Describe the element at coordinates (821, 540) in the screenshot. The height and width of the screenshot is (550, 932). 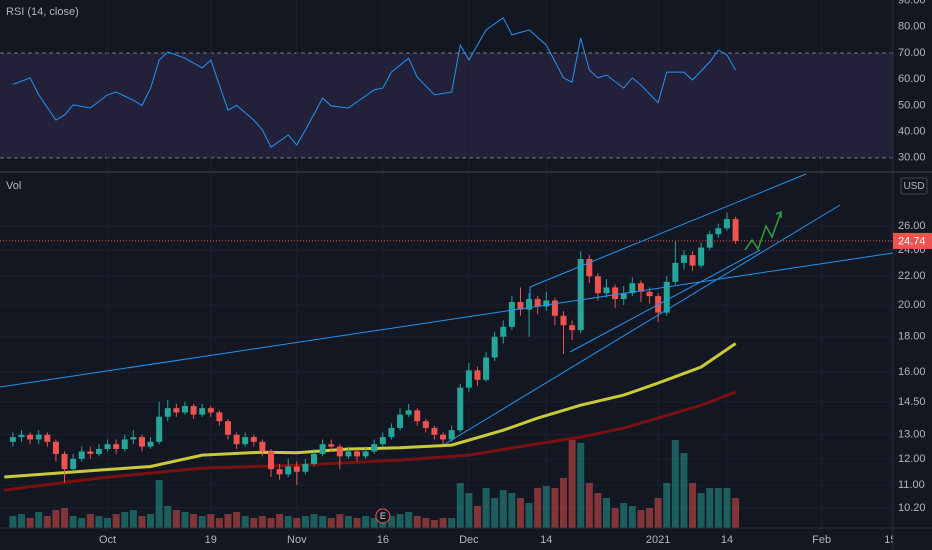
I see `x-tick-label: Feb` at that location.